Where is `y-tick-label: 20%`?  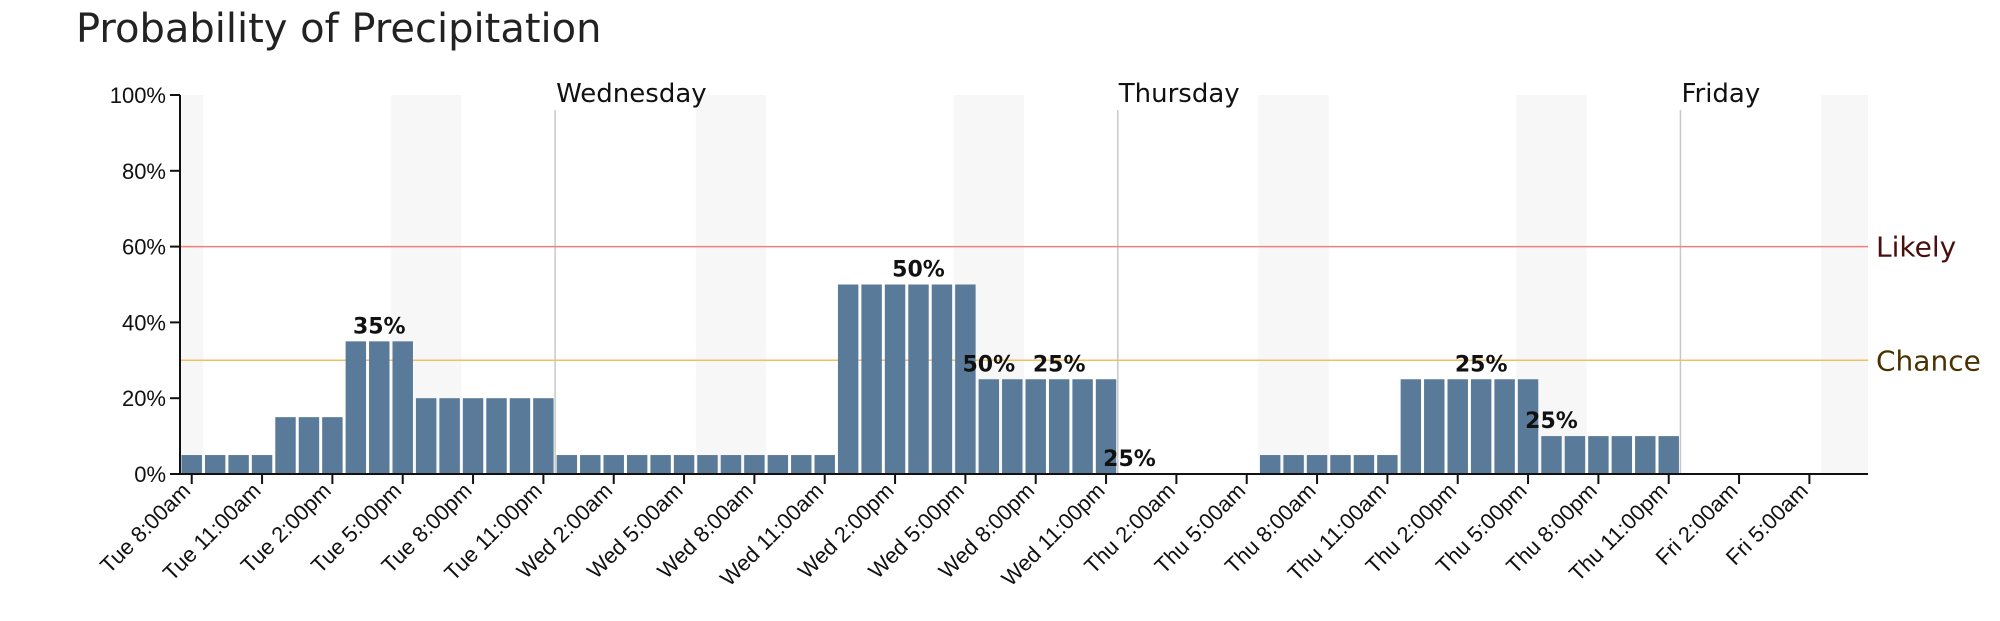
y-tick-label: 20% is located at coordinates (144, 398).